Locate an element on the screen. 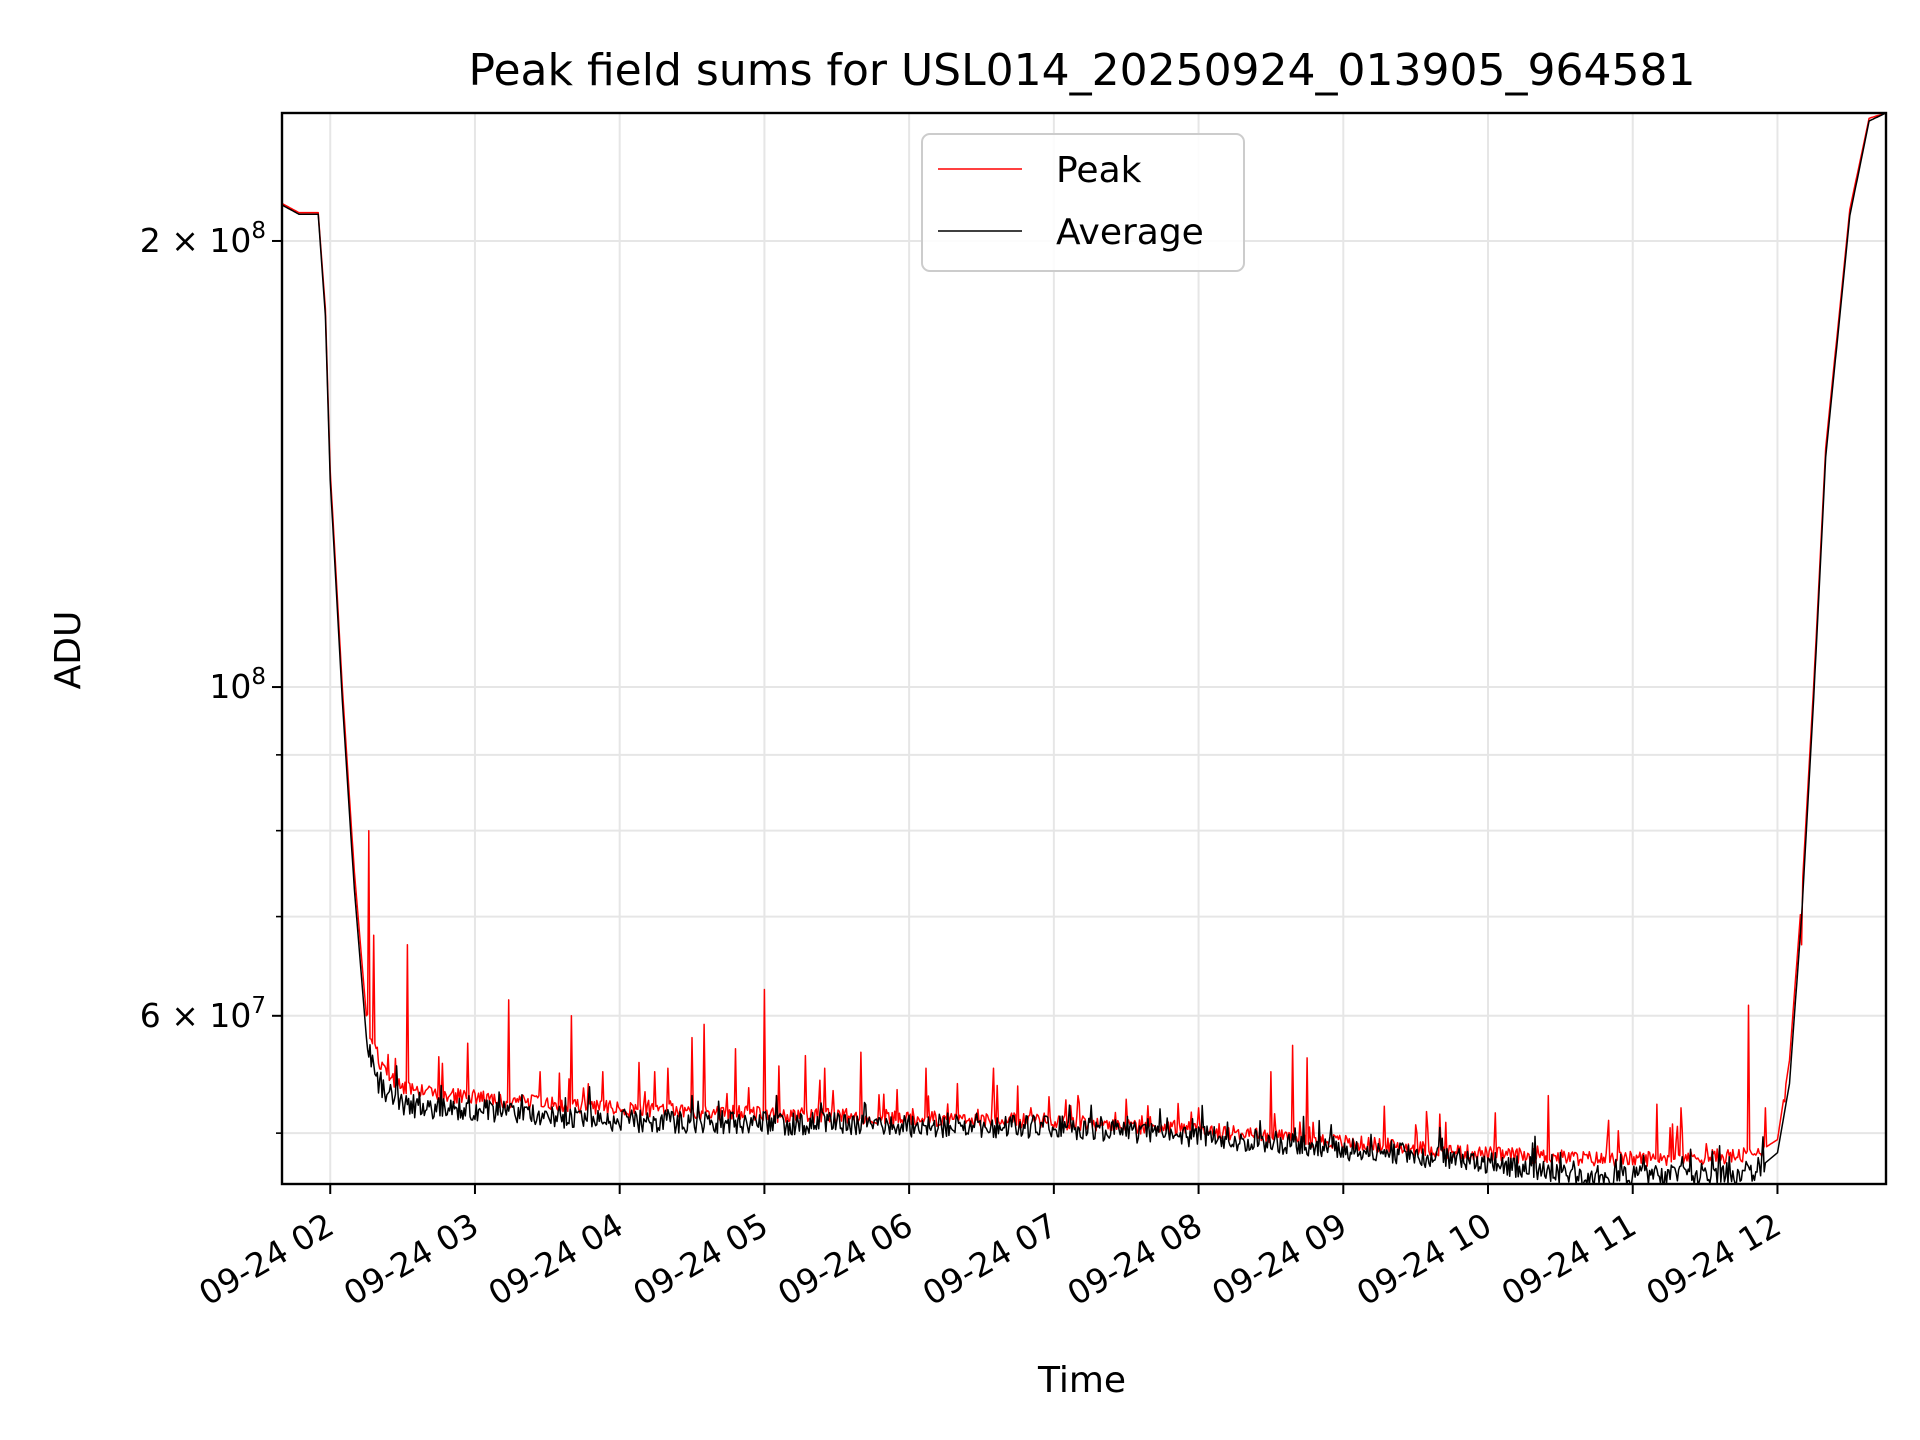 This screenshot has width=1920, height=1440. y-axis-label: ADU is located at coordinates (68, 650).